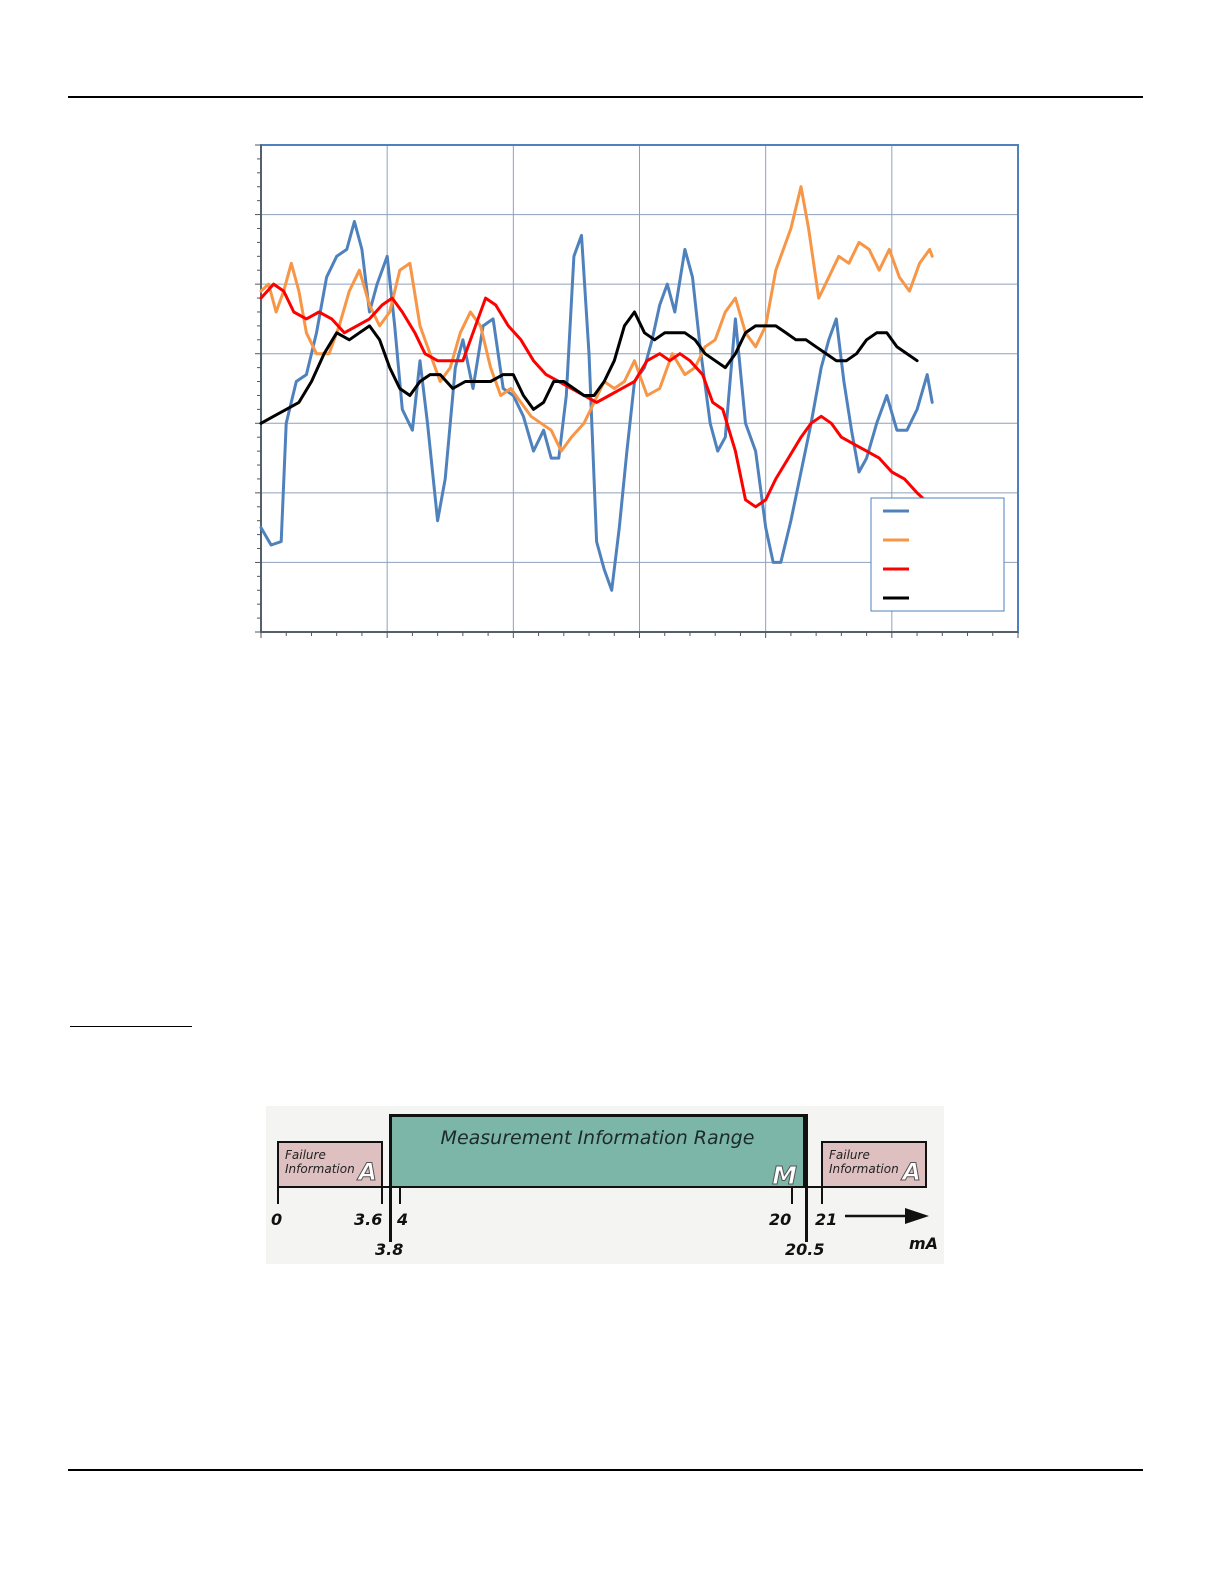  What do you see at coordinates (785, 1176) in the screenshot?
I see `measurement-letter: M` at bounding box center [785, 1176].